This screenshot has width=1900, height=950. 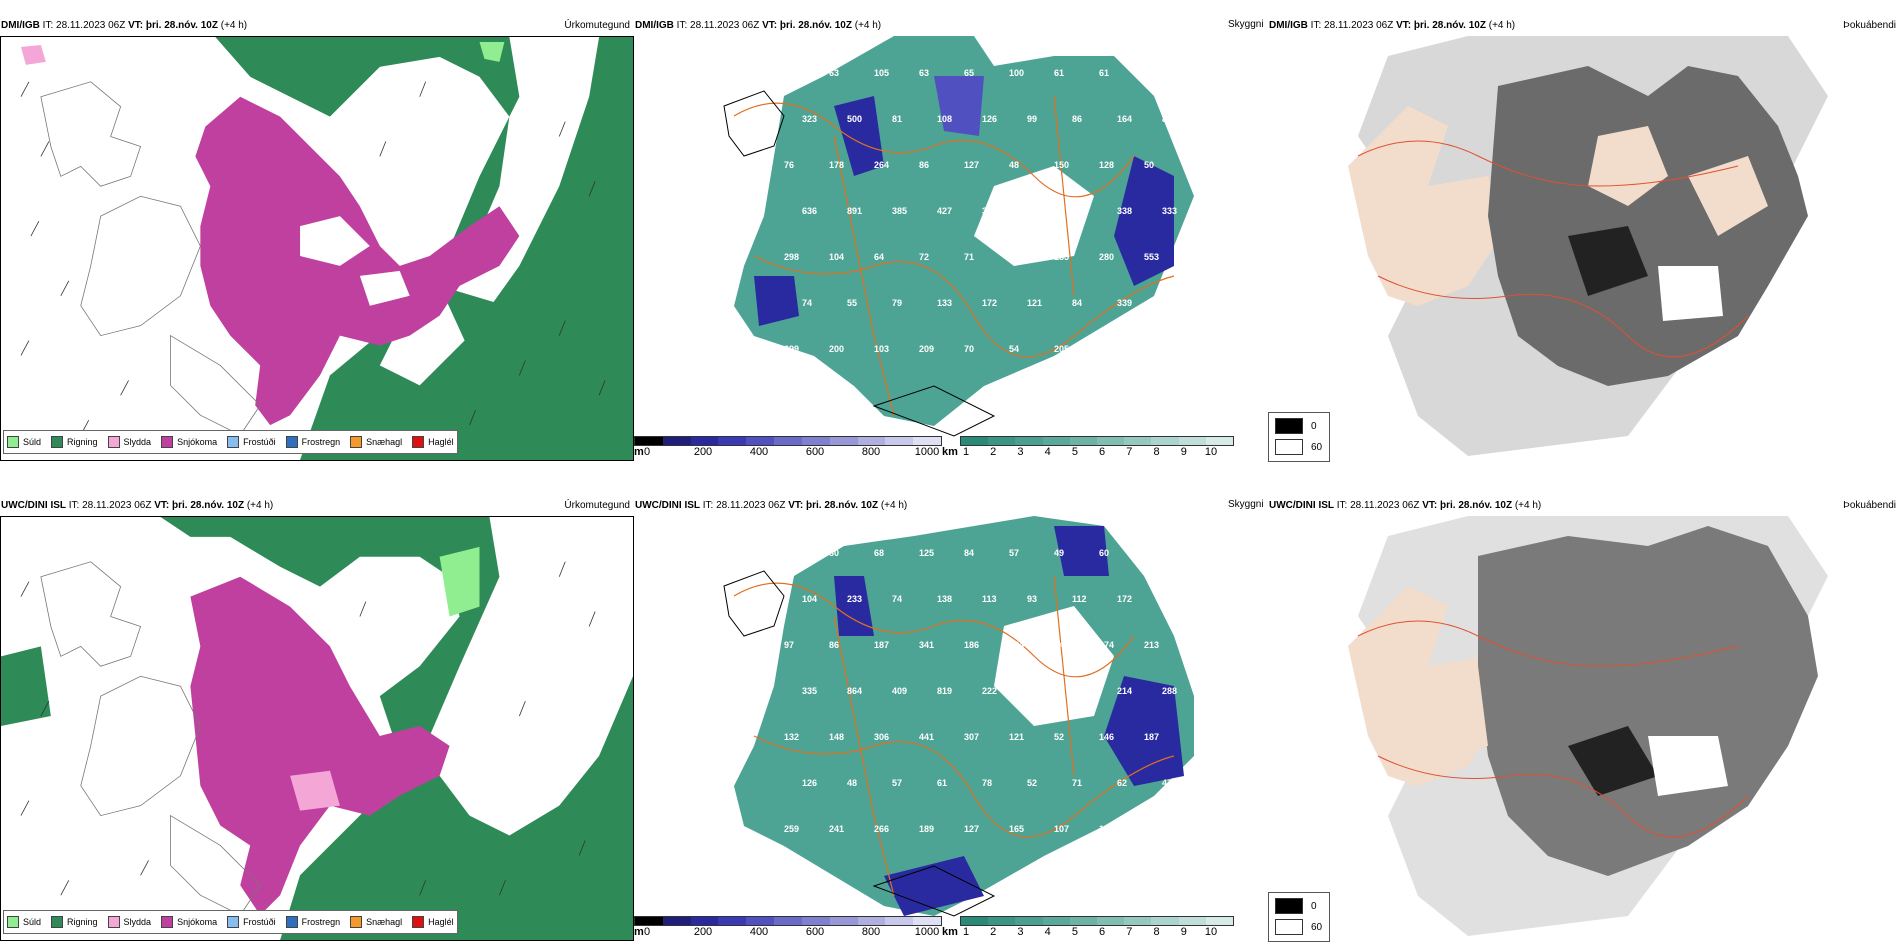 I want to click on visibility-value-label: 274, so click(x=1106, y=645).